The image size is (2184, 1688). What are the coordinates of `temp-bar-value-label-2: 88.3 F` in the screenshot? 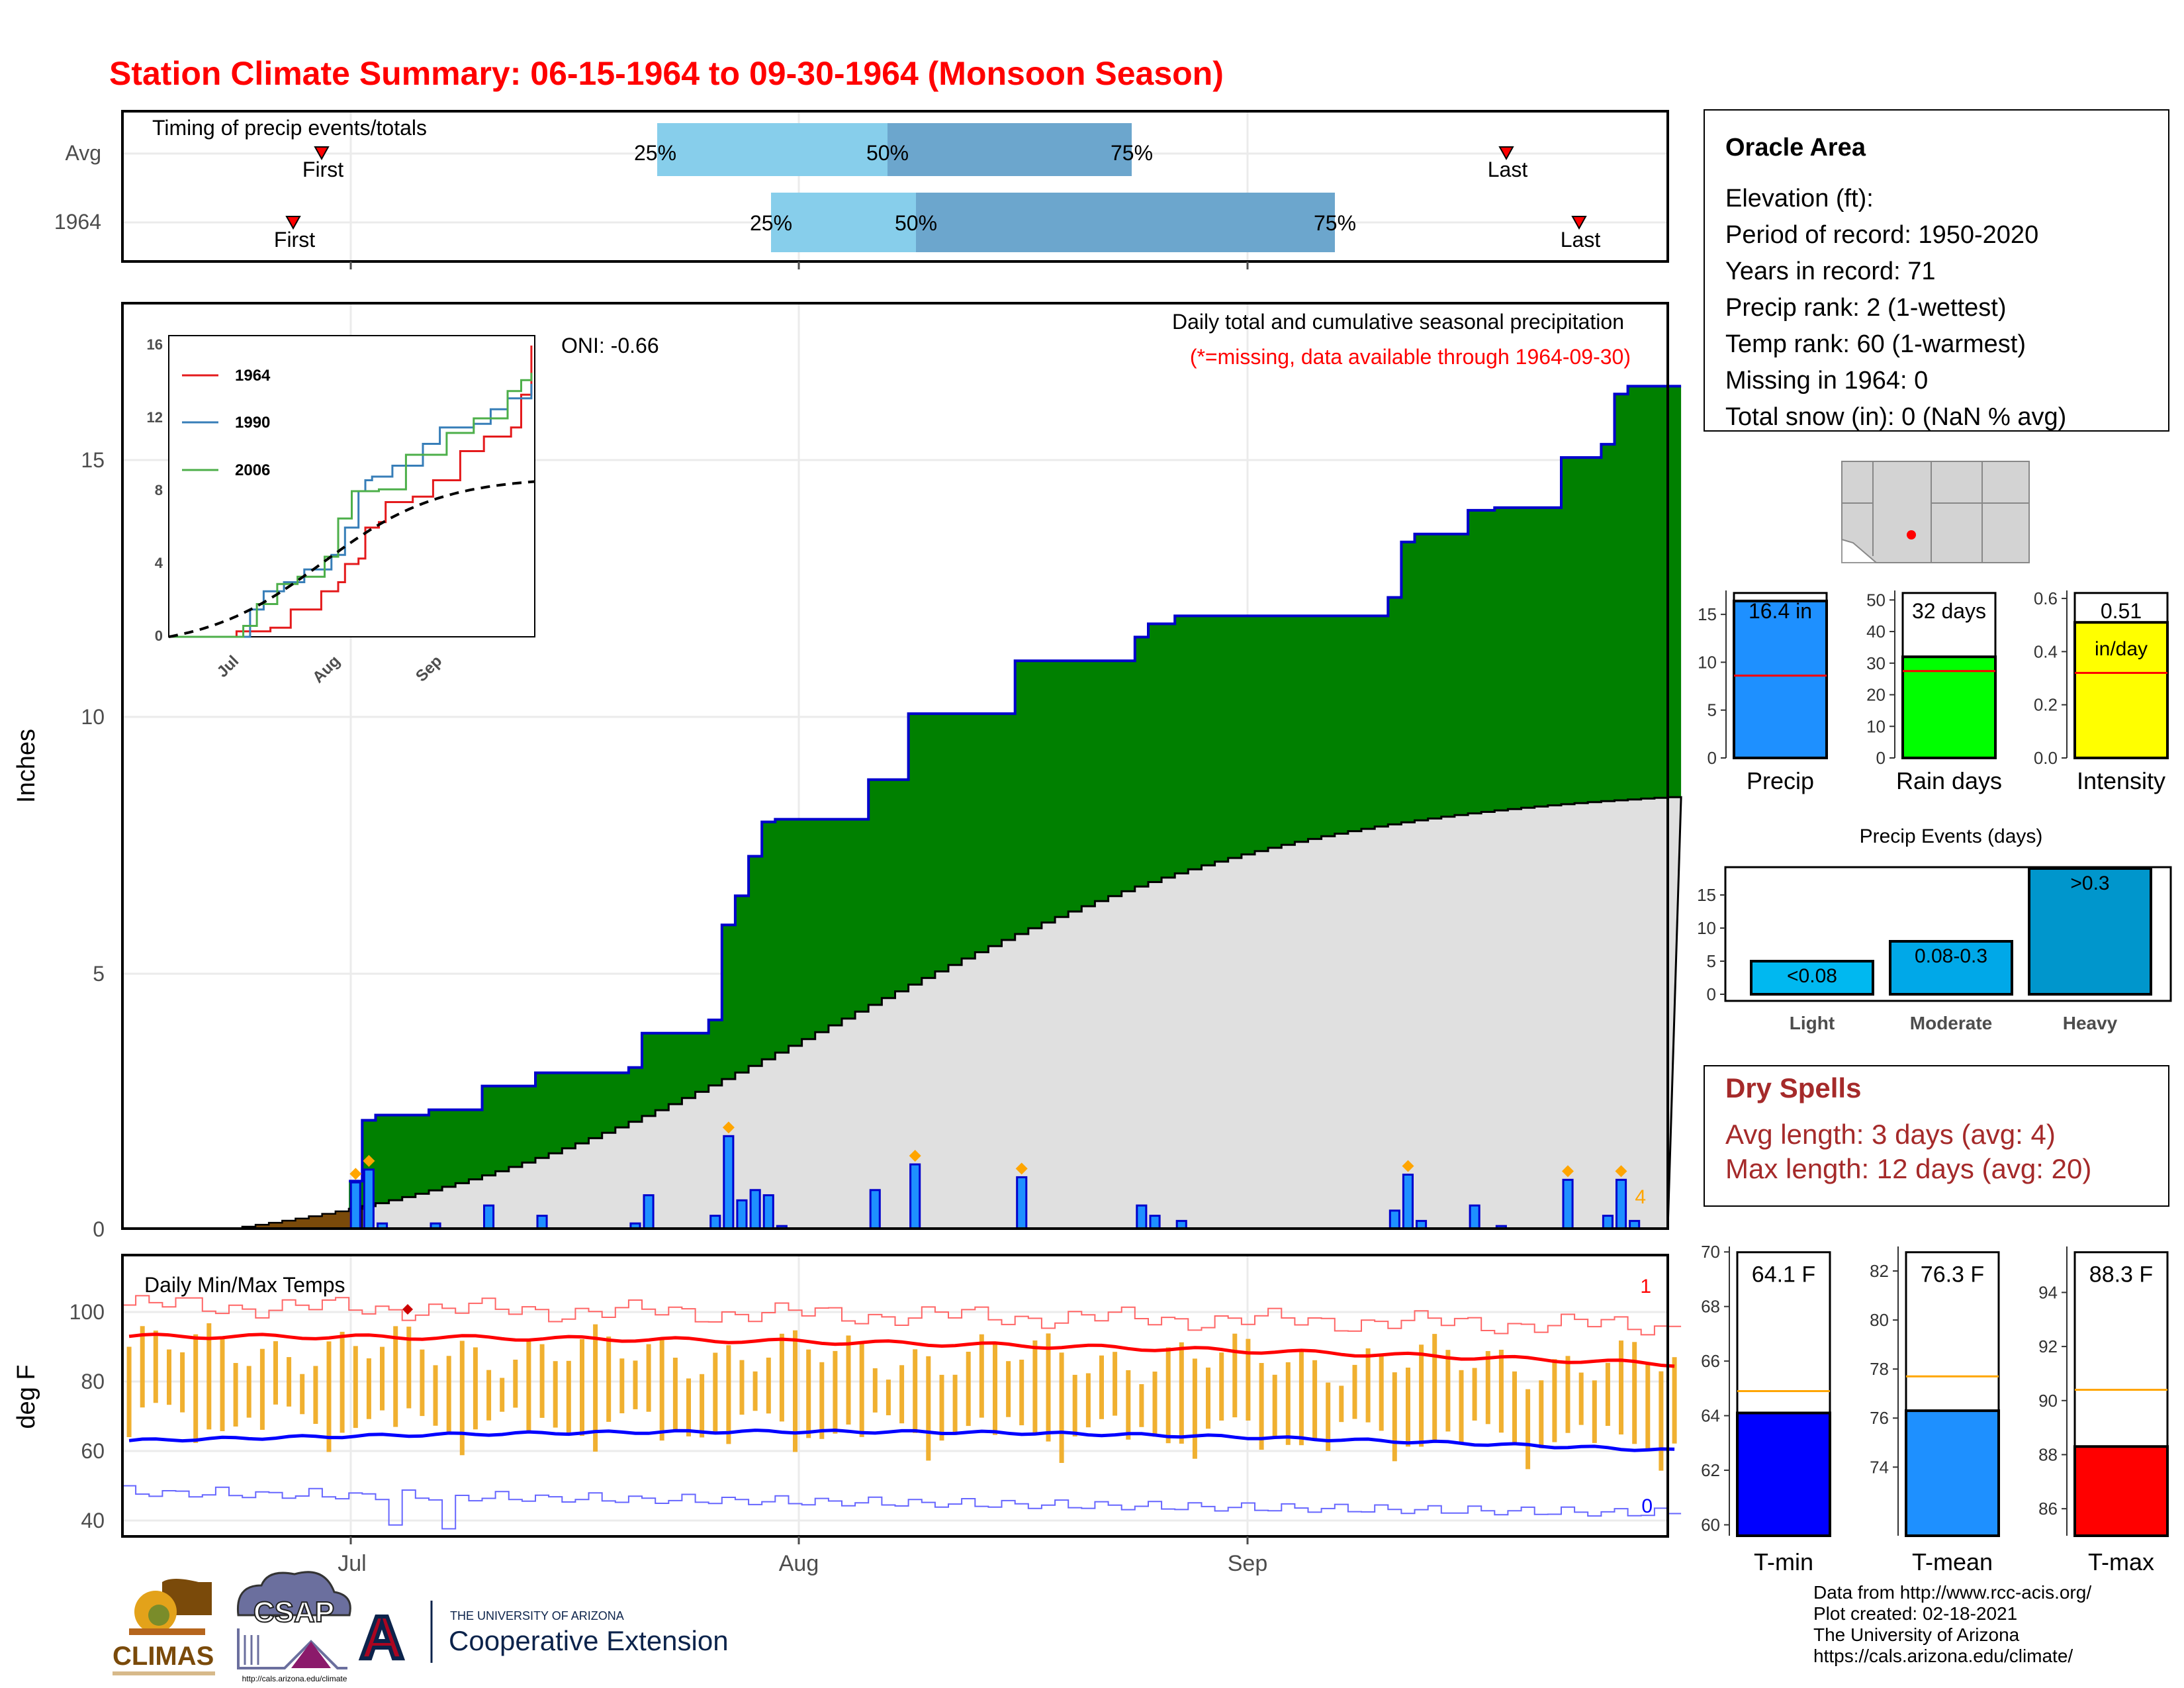 It's located at (2121, 1275).